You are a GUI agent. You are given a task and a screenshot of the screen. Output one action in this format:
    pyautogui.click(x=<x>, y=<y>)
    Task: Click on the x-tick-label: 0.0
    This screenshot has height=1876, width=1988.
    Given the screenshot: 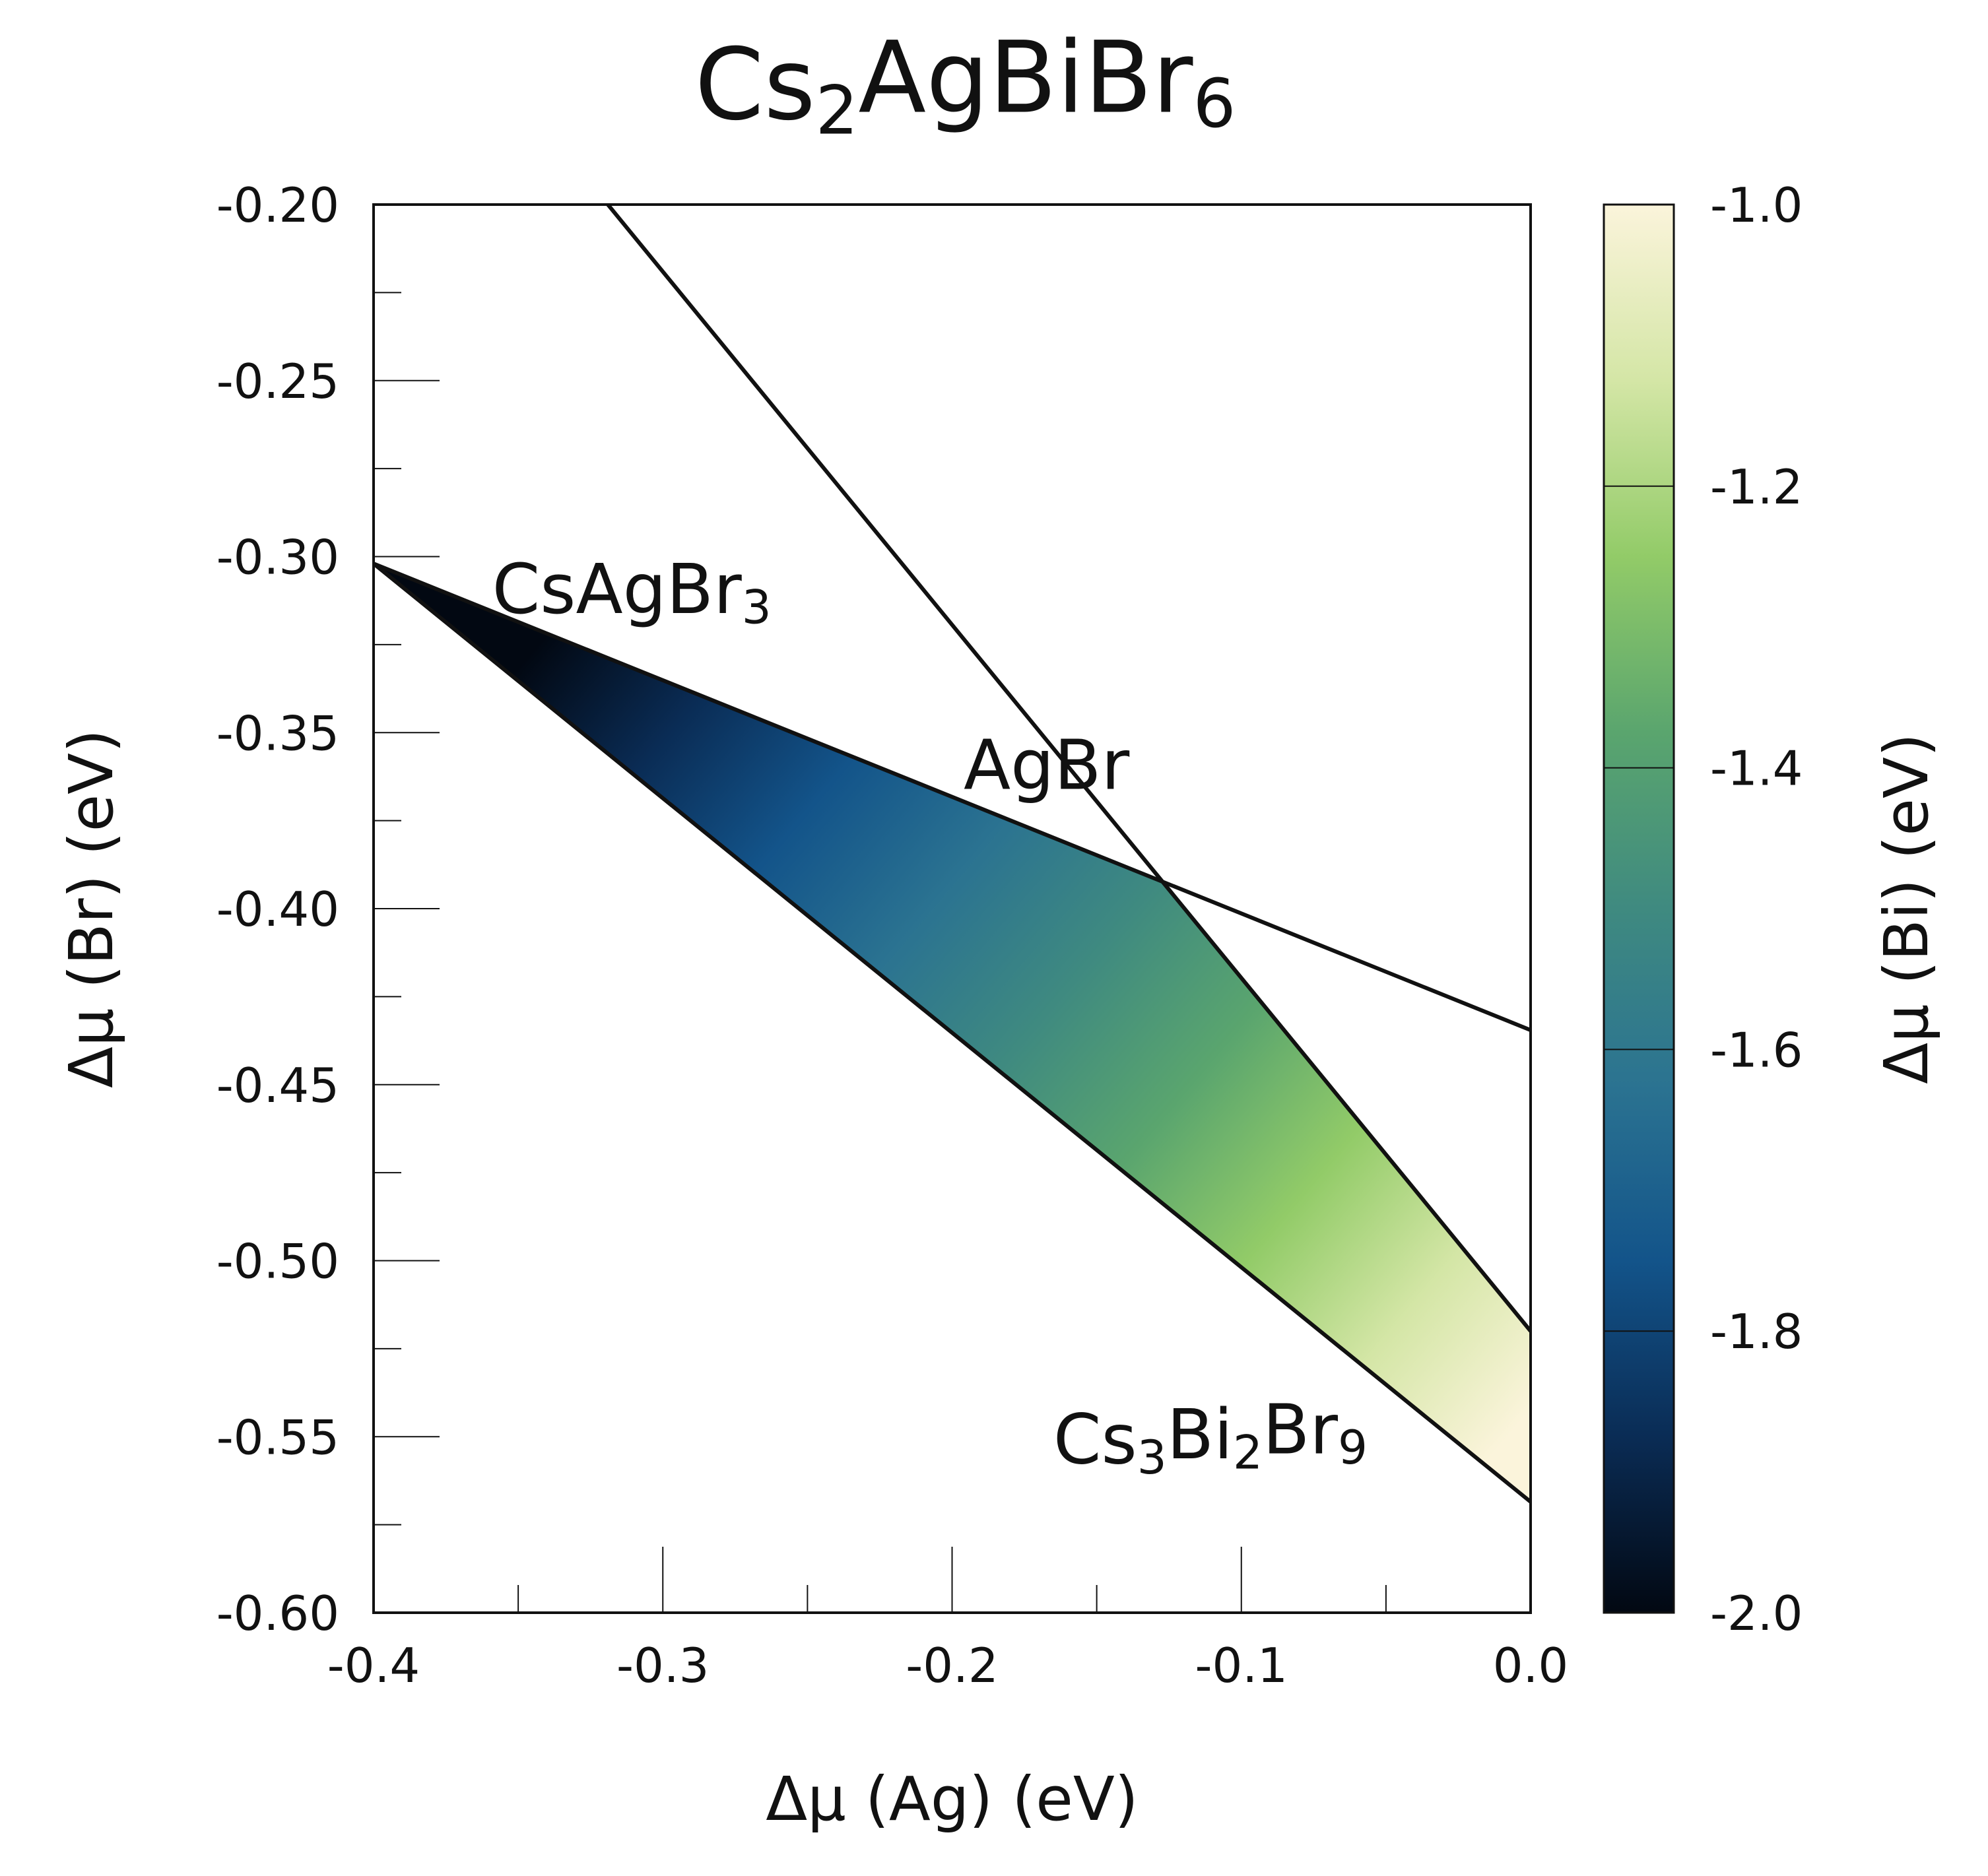 What is the action you would take?
    pyautogui.click(x=1531, y=1665)
    